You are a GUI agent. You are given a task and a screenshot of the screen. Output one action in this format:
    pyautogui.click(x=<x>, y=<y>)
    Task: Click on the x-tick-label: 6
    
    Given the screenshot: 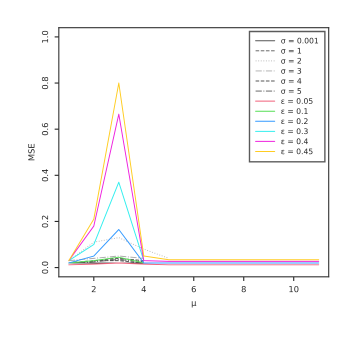 What is the action you would take?
    pyautogui.click(x=194, y=289)
    